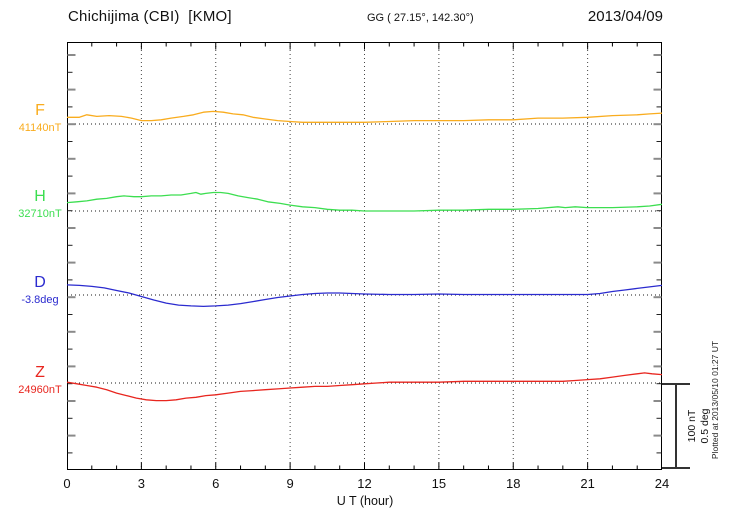  I want to click on scale-bar-cap-top, so click(676, 384).